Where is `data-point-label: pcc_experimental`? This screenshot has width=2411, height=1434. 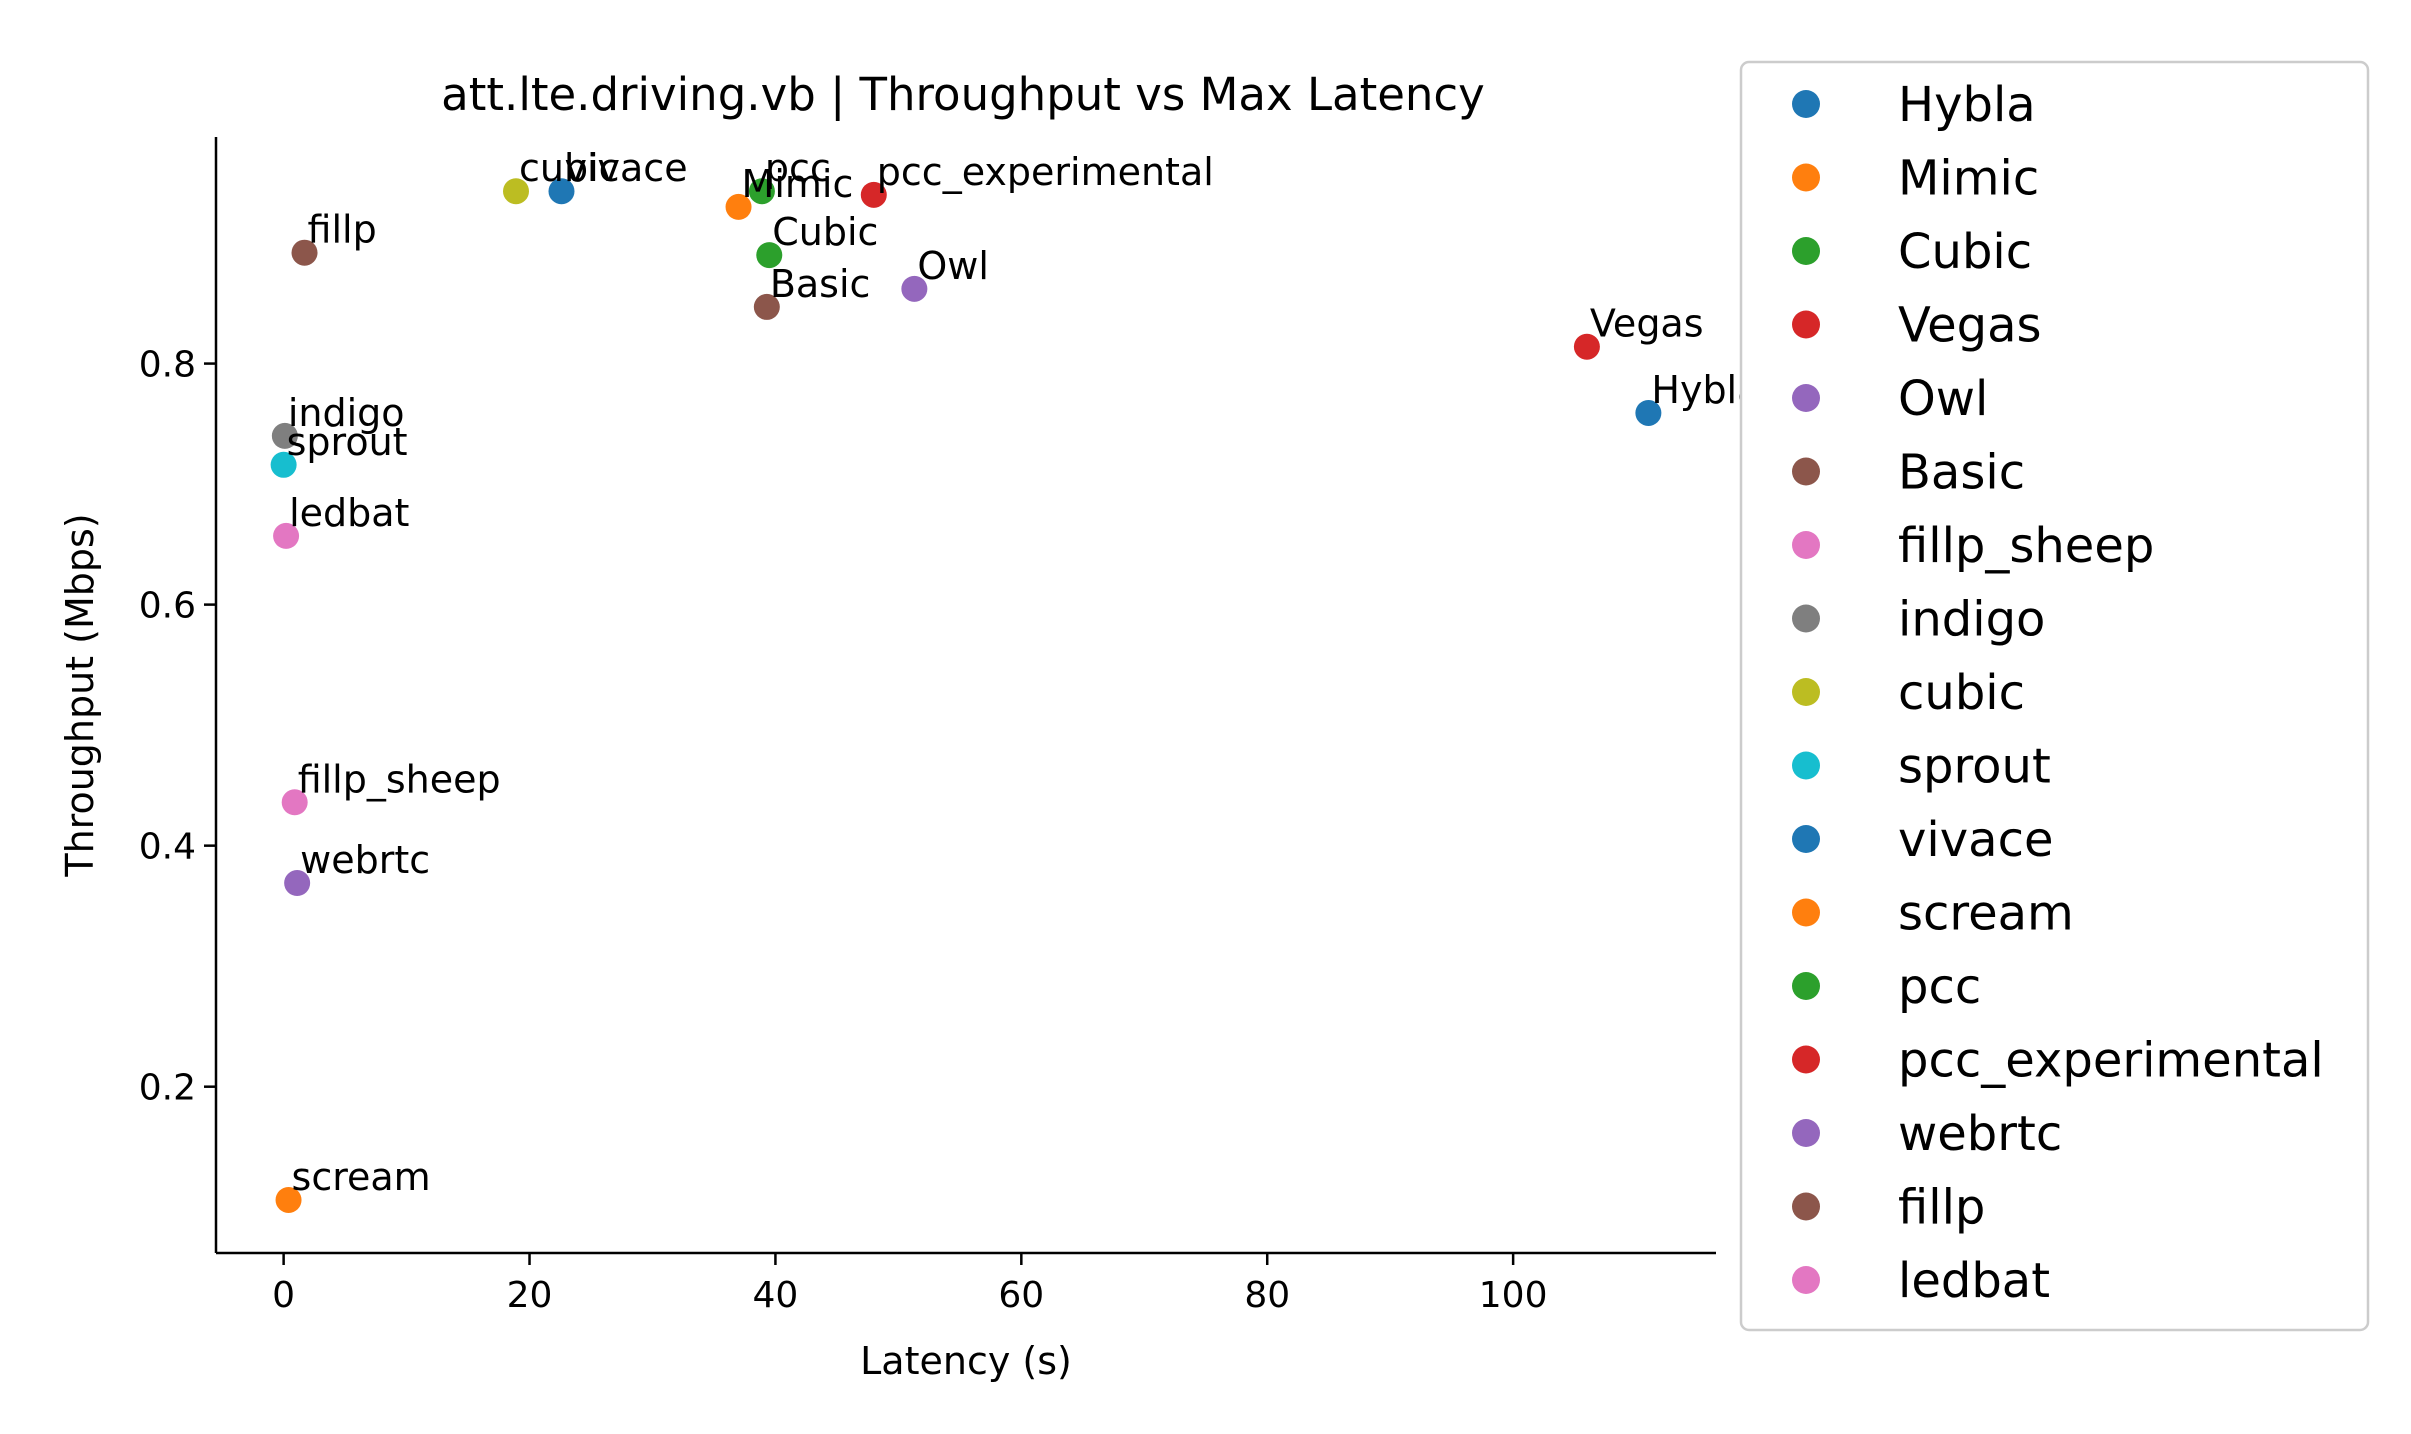 data-point-label: pcc_experimental is located at coordinates (1045, 172).